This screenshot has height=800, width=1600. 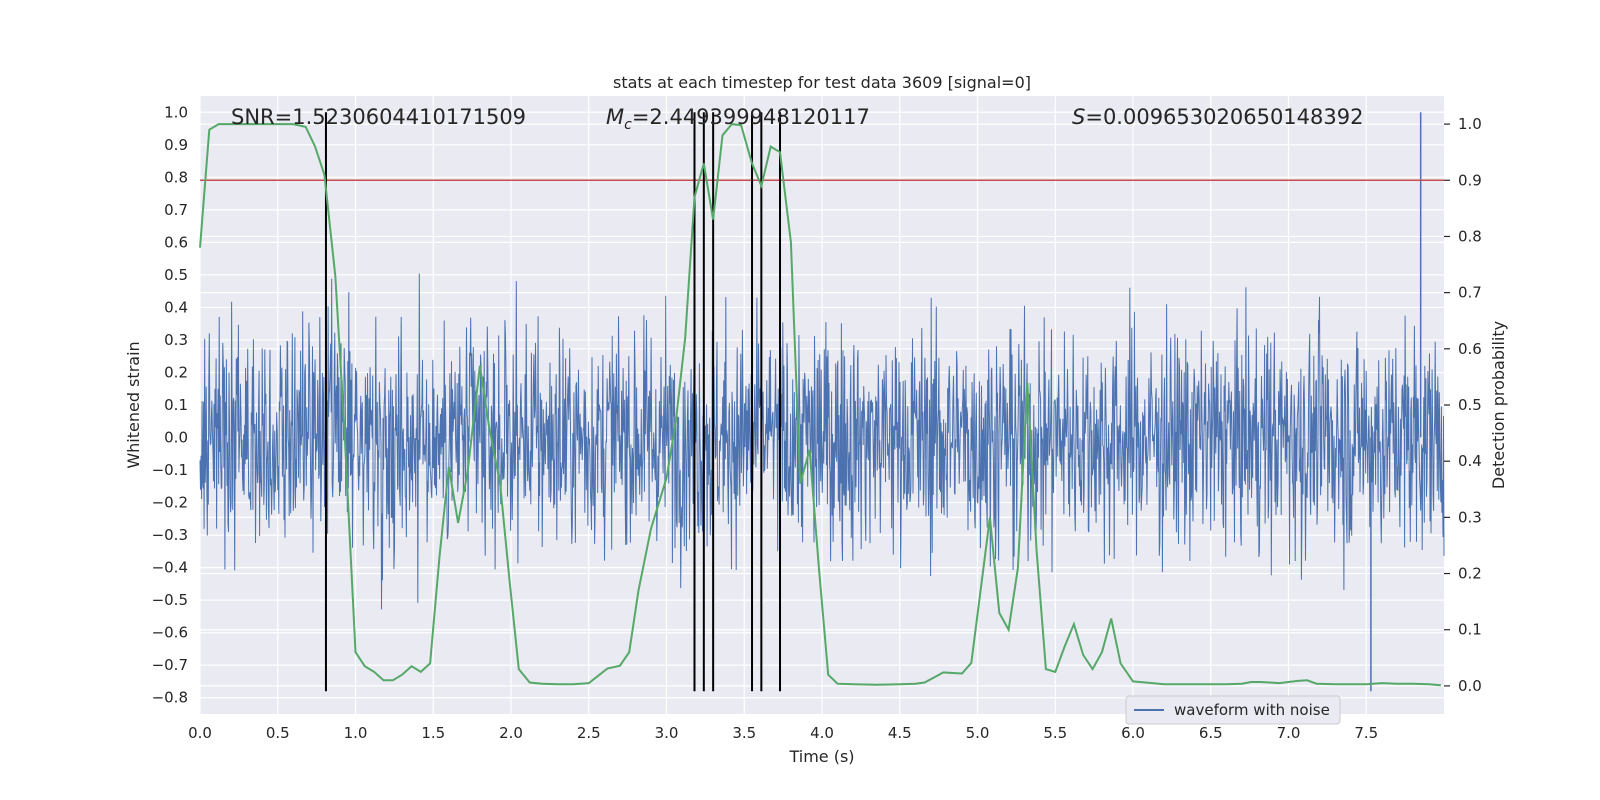 What do you see at coordinates (1470, 574) in the screenshot?
I see `y-right-tick-label: 0.2` at bounding box center [1470, 574].